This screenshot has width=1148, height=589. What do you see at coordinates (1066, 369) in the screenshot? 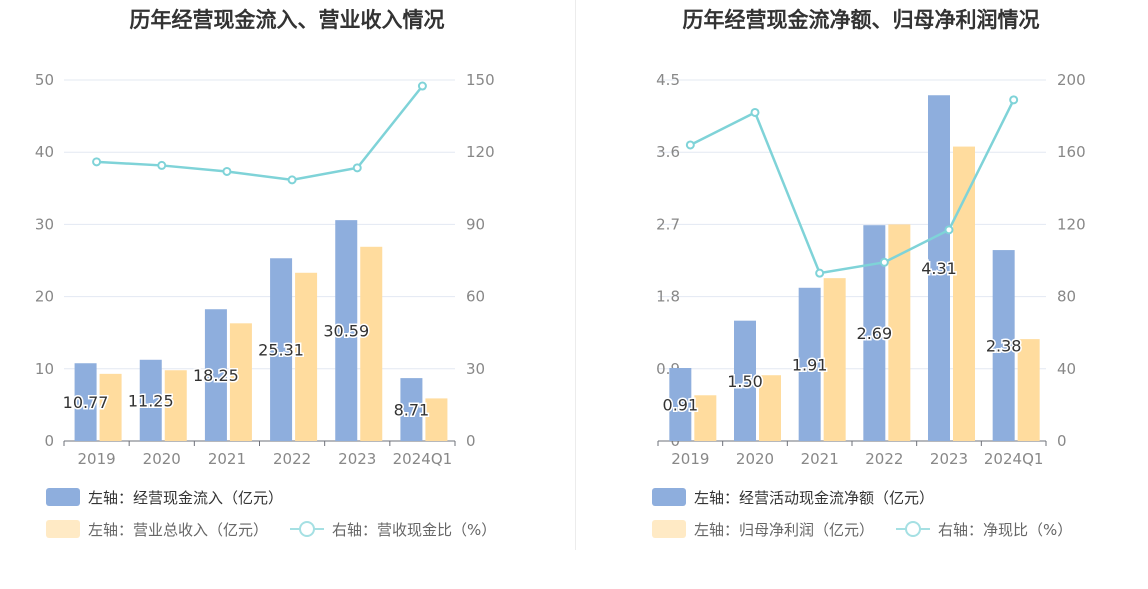
I see `y-right-tick-label: 40` at bounding box center [1066, 369].